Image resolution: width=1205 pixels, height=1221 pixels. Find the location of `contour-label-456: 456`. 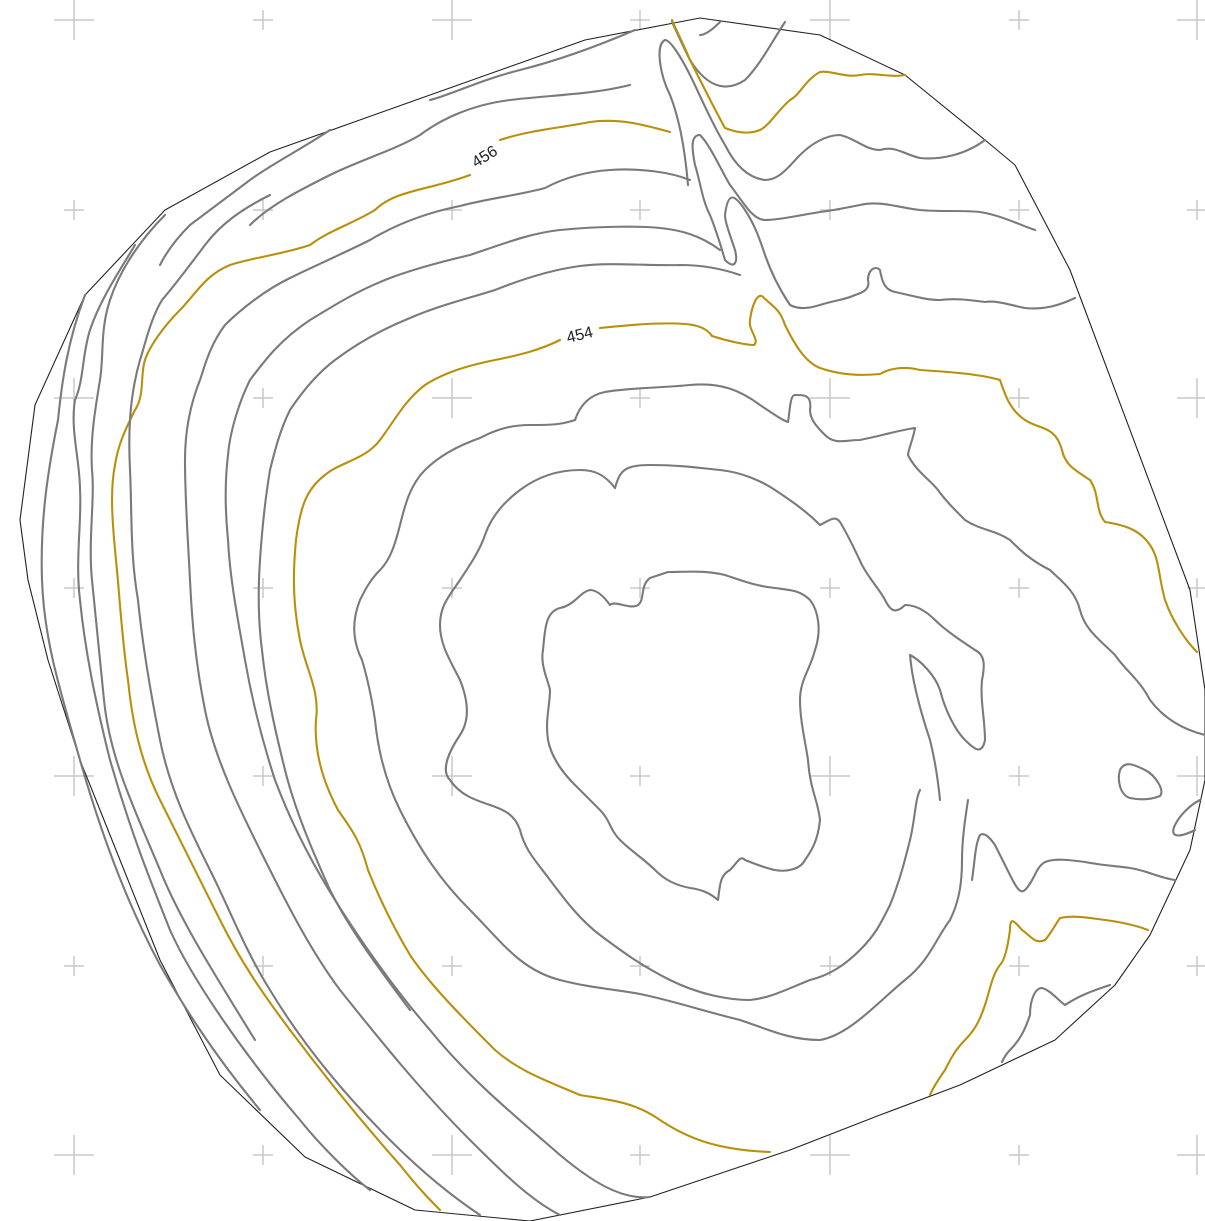

contour-label-456: 456 is located at coordinates (485, 157).